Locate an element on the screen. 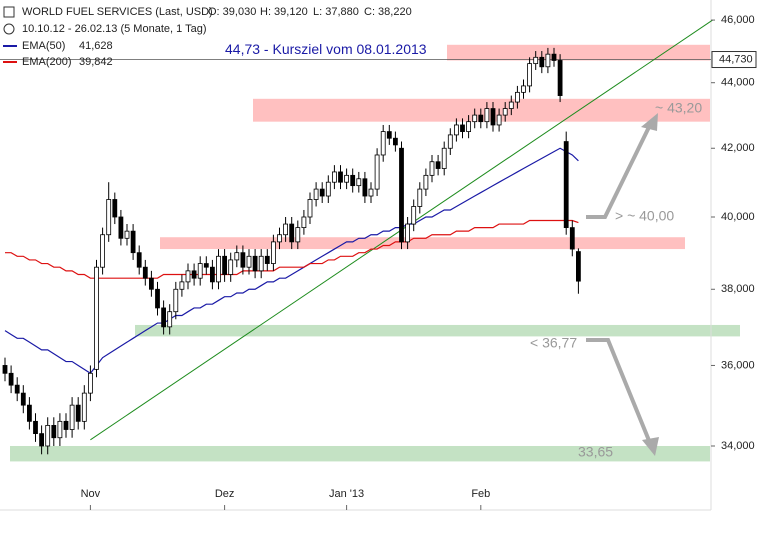 The image size is (759, 543). header-title: WORLD FUEL SERVICES (Last, USD) is located at coordinates (117, 12).